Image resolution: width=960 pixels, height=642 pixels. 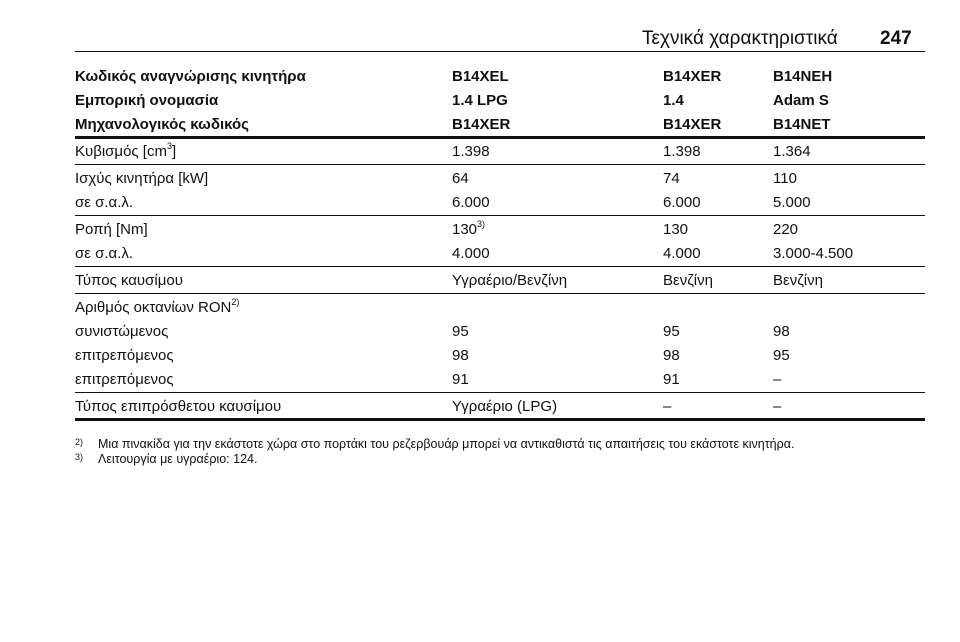 What do you see at coordinates (178, 459) in the screenshot?
I see `footnote-text: Λειτουργία με υγραέριο: 124.` at bounding box center [178, 459].